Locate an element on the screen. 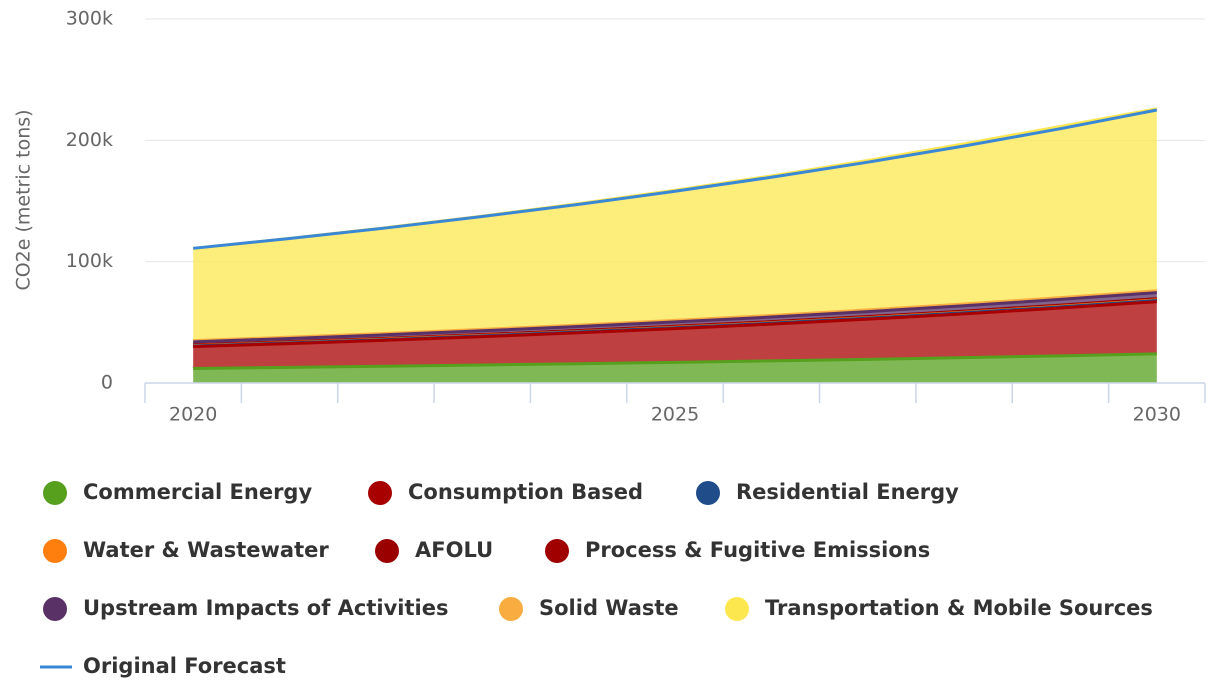 This screenshot has width=1214, height=688. legend-label: Commercial Energy is located at coordinates (197, 492).